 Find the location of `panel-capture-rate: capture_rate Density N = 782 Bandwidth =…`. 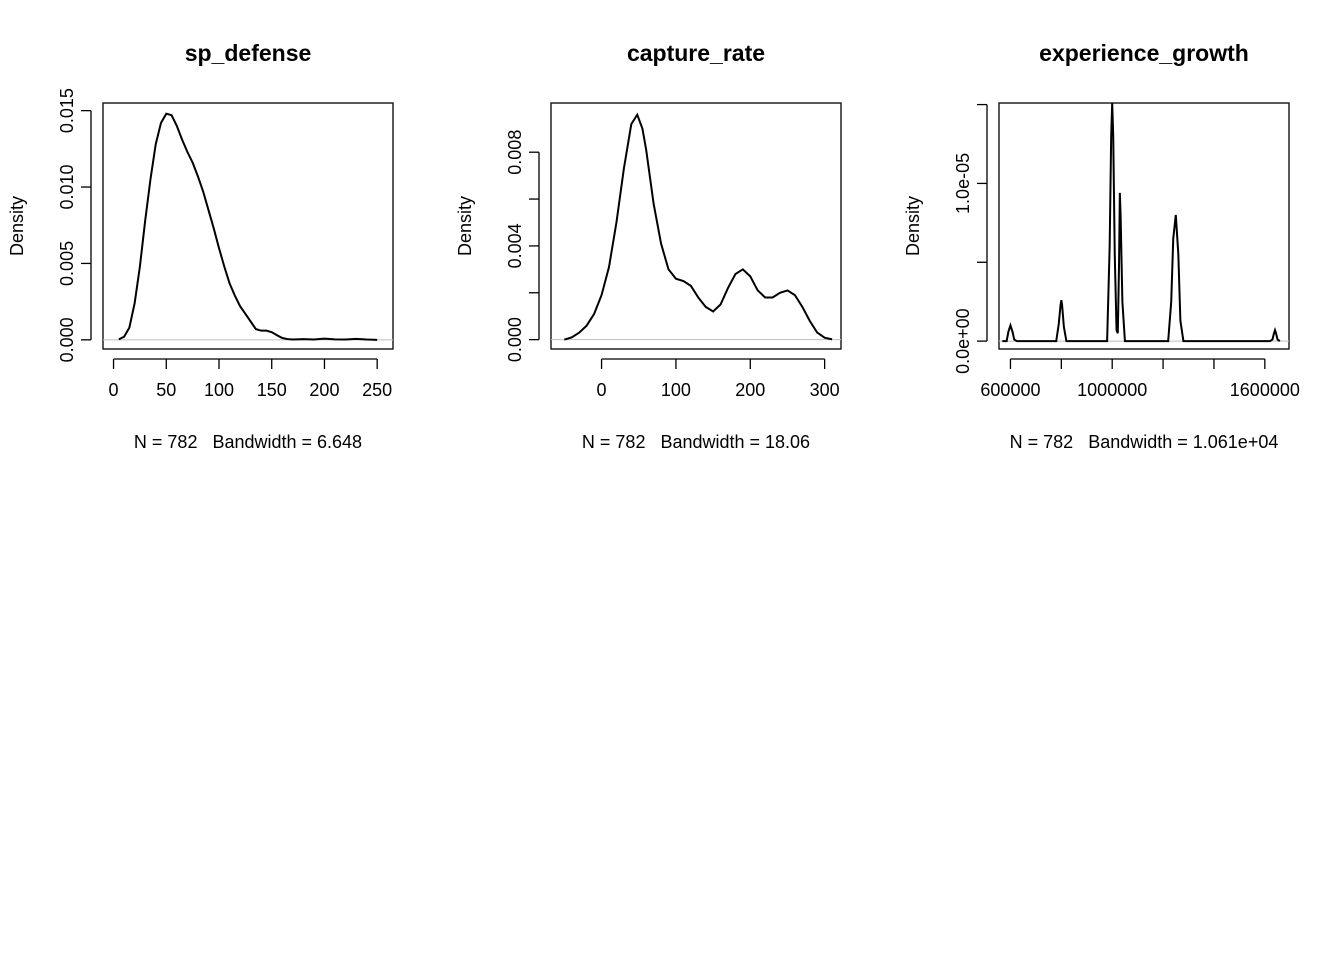

panel-capture-rate: capture_rate Density N = 782 Bandwidth =… is located at coordinates (648, 246).